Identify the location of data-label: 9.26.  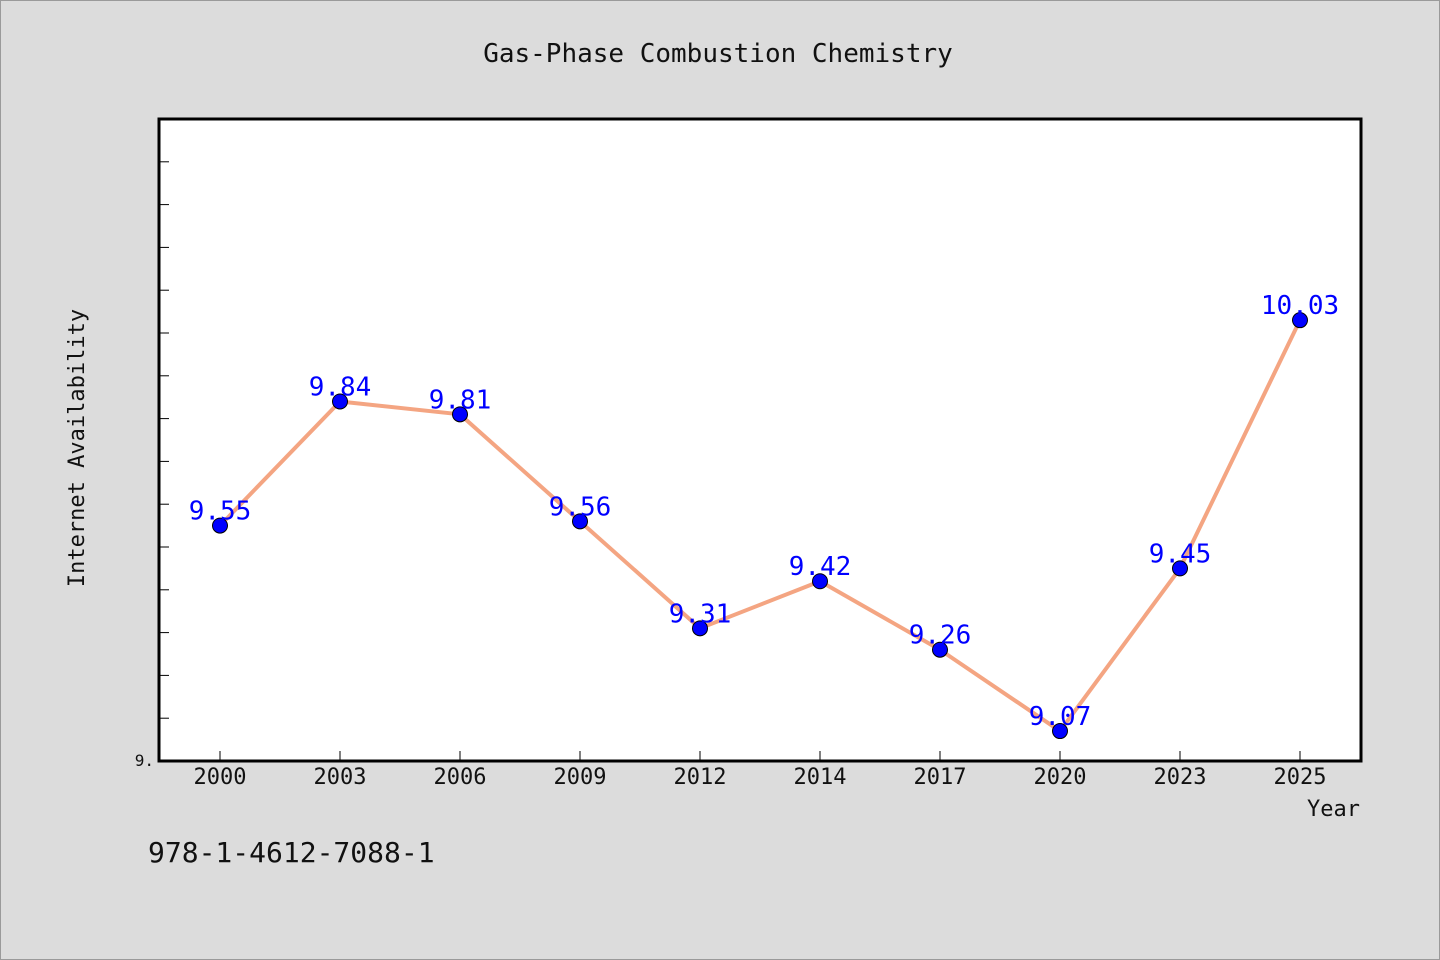
(940, 636).